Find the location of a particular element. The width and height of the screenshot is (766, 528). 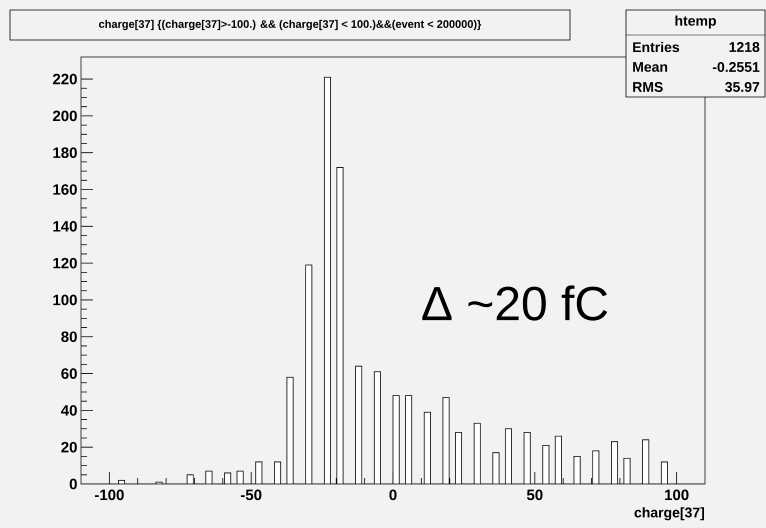

y-tick-label: 80 is located at coordinates (69, 336).